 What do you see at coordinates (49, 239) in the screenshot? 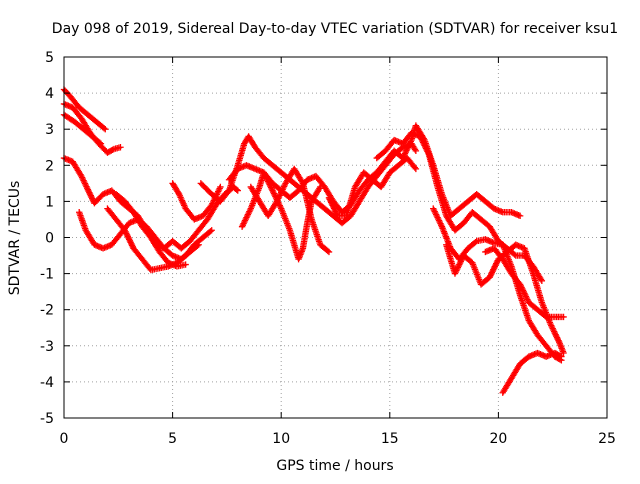
I see `y-tick-label: 0` at bounding box center [49, 239].